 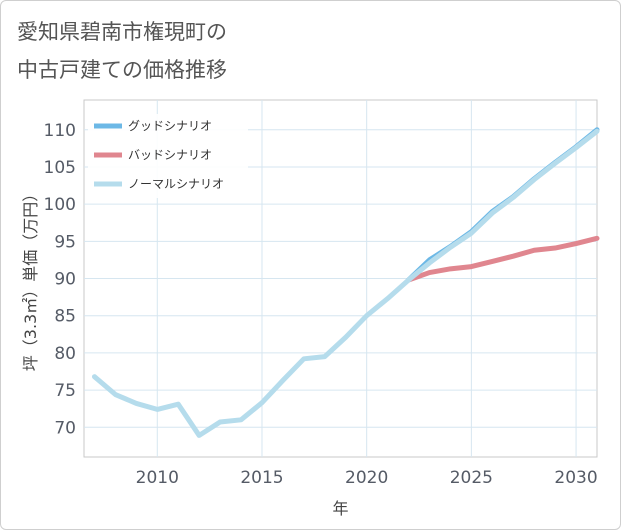 What do you see at coordinates (122, 70) in the screenshot?
I see `chart-title-line2: 中古戸建ての価格推移` at bounding box center [122, 70].